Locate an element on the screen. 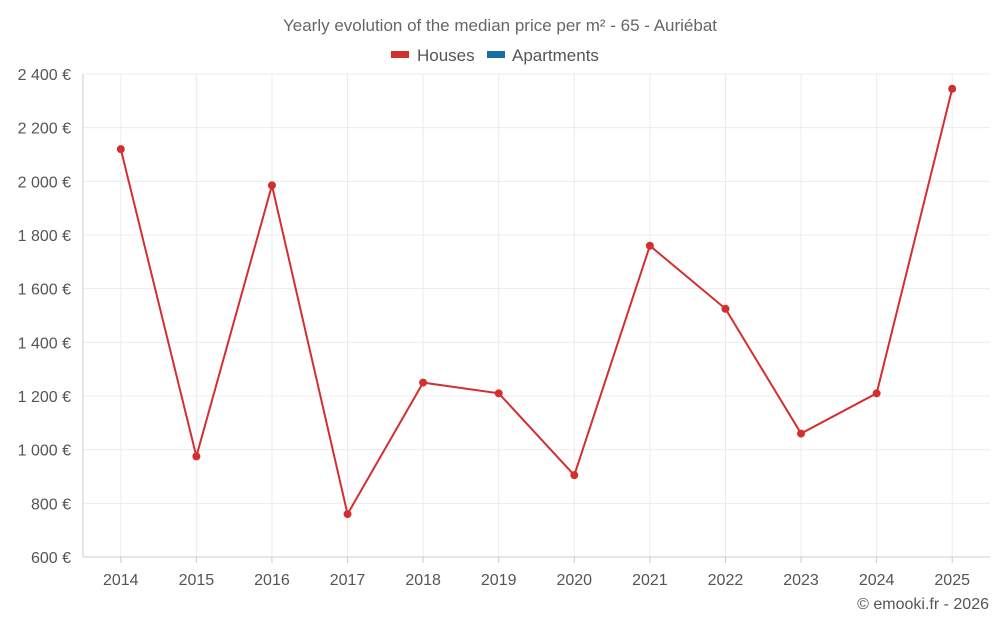 This screenshot has height=625, width=1000. x-tick-label: 2015 is located at coordinates (197, 580).